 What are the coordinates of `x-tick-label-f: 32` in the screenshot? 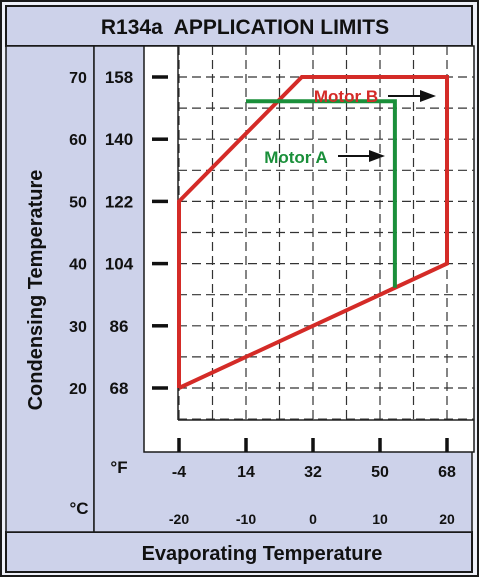 It's located at (313, 472).